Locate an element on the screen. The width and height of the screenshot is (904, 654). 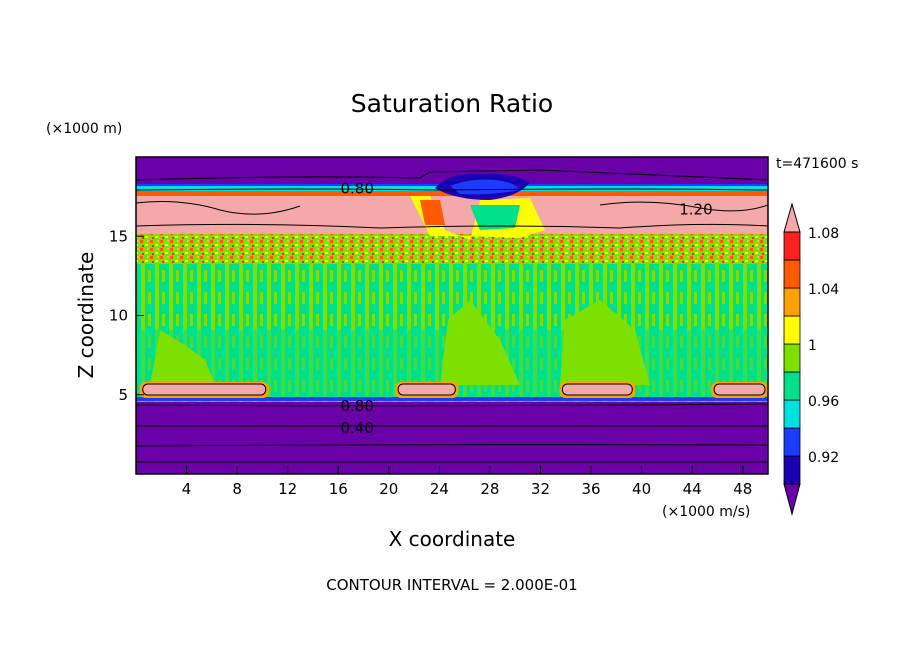
y-tick-label: 5 is located at coordinates (123, 395).